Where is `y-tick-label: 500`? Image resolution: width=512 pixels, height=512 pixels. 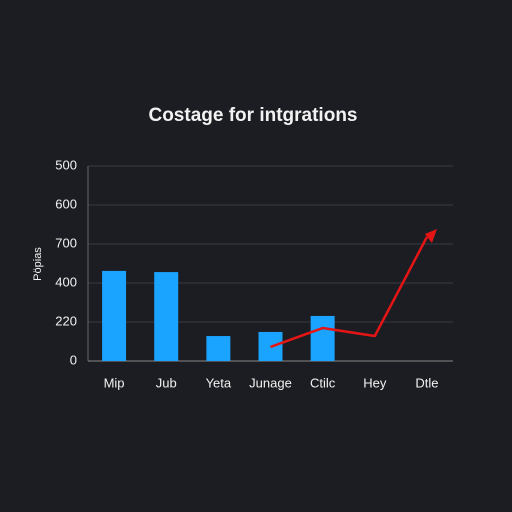
y-tick-label: 500 is located at coordinates (66, 164).